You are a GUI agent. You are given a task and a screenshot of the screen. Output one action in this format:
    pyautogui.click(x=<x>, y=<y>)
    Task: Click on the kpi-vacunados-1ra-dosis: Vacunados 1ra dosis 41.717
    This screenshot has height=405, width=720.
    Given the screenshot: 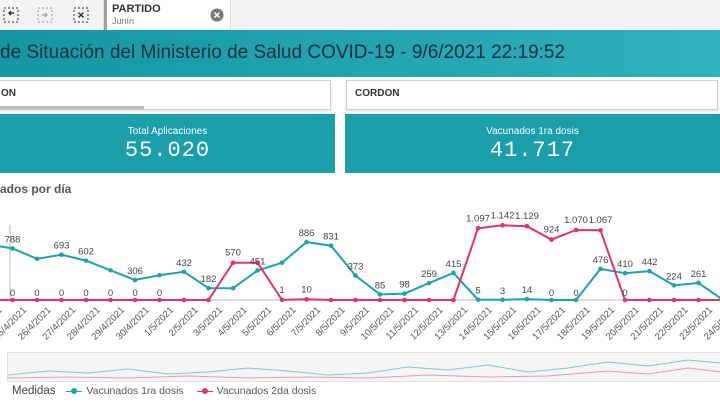 What is the action you would take?
    pyautogui.click(x=532, y=143)
    